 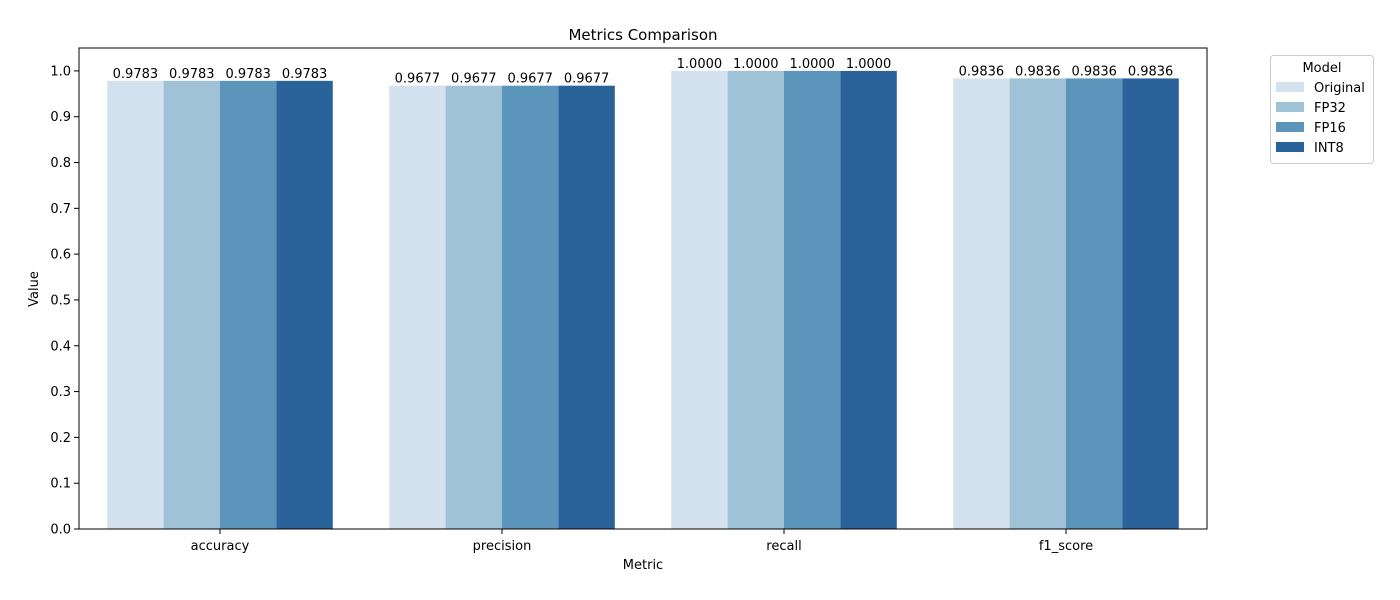 What do you see at coordinates (248, 74) in the screenshot?
I see `bar-label-fp16-accuracy: 0.9783` at bounding box center [248, 74].